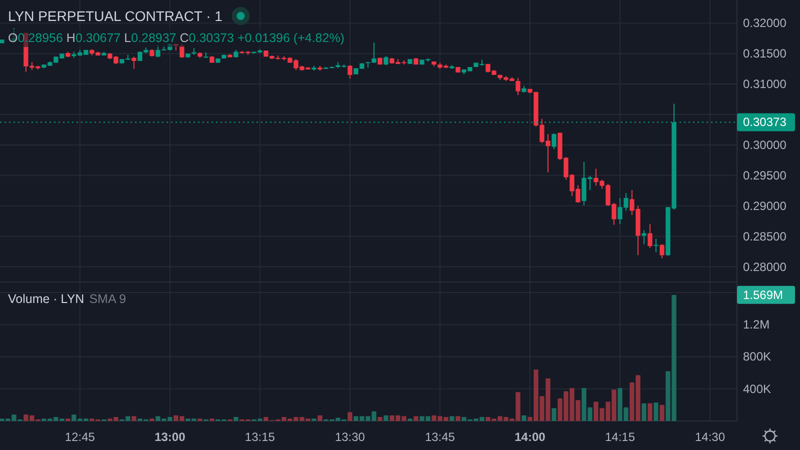  What do you see at coordinates (350, 437) in the screenshot?
I see `x-tick-label: 13:30` at bounding box center [350, 437].